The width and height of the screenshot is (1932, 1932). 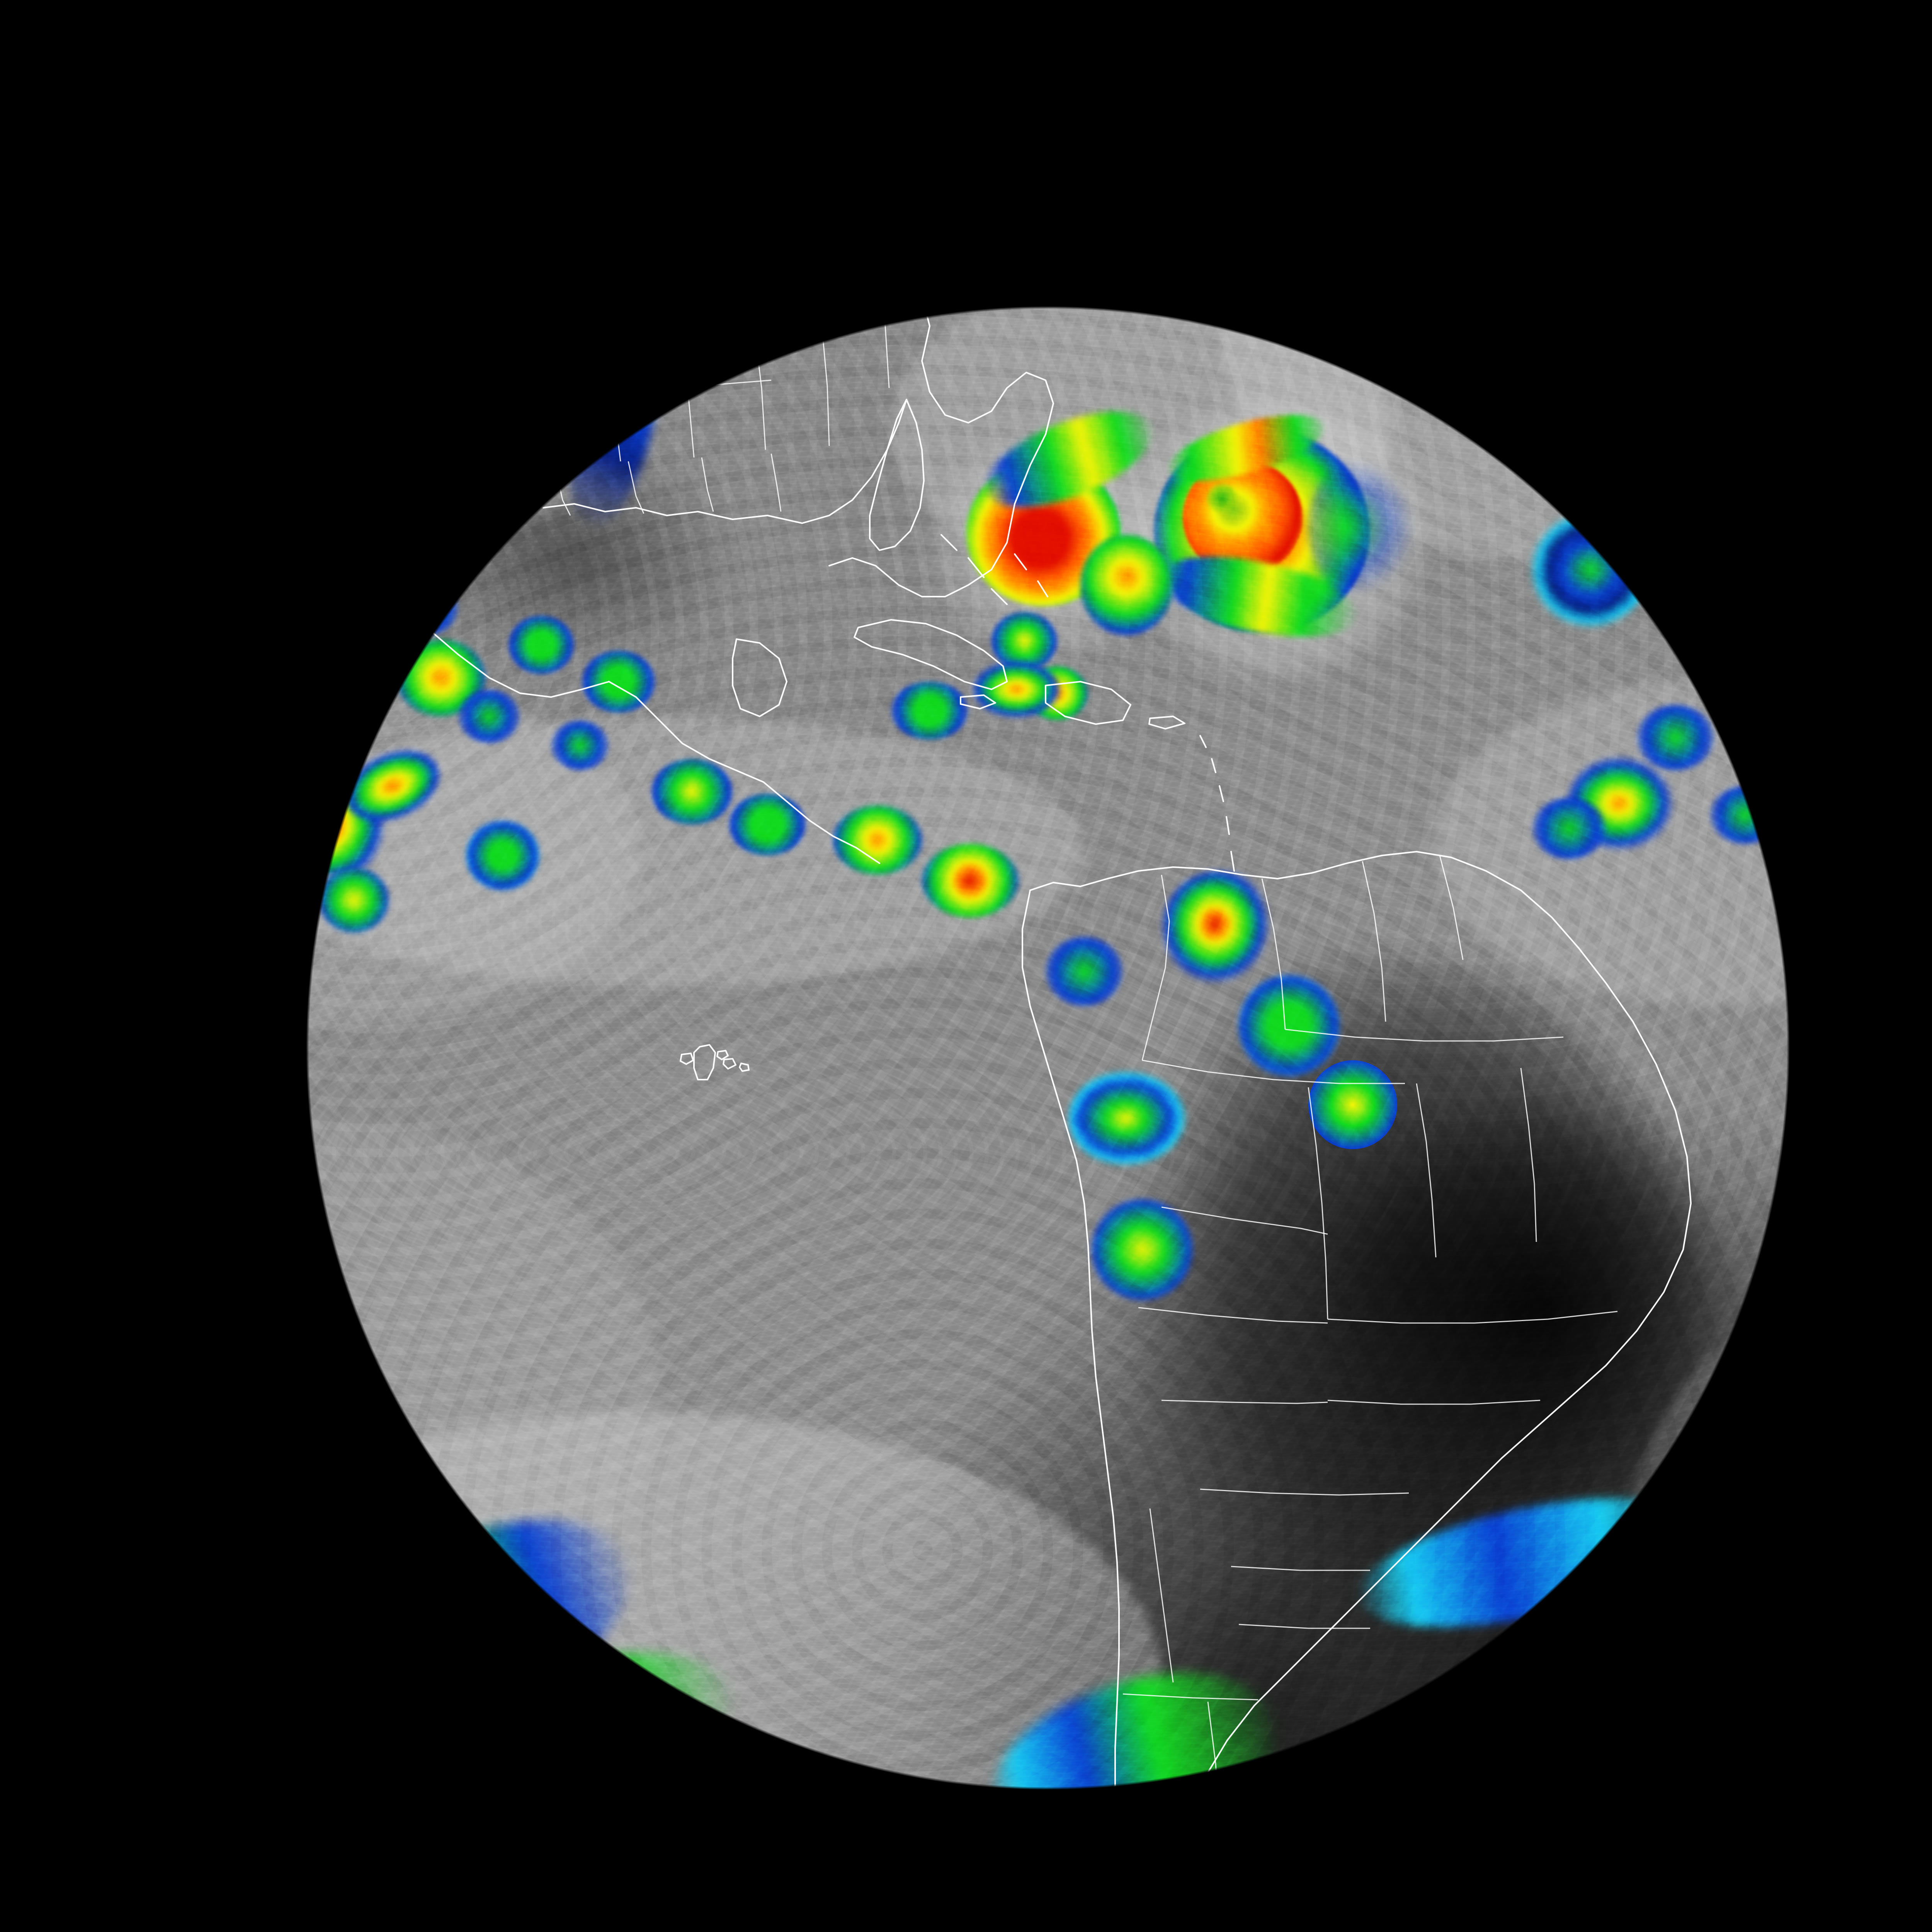 I want to click on convective-cluster-ecuador, so click(x=1084, y=971).